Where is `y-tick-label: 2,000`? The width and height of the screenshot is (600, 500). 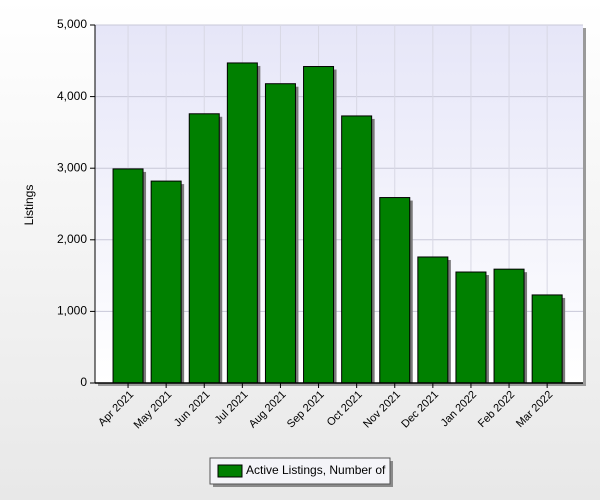
y-tick-label: 2,000 is located at coordinates (72, 239).